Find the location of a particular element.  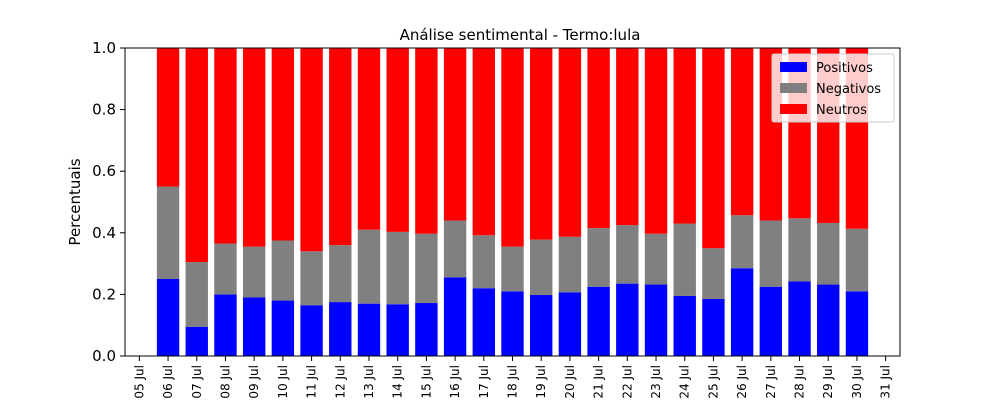

bar-positivos-10-jul is located at coordinates (283, 328).